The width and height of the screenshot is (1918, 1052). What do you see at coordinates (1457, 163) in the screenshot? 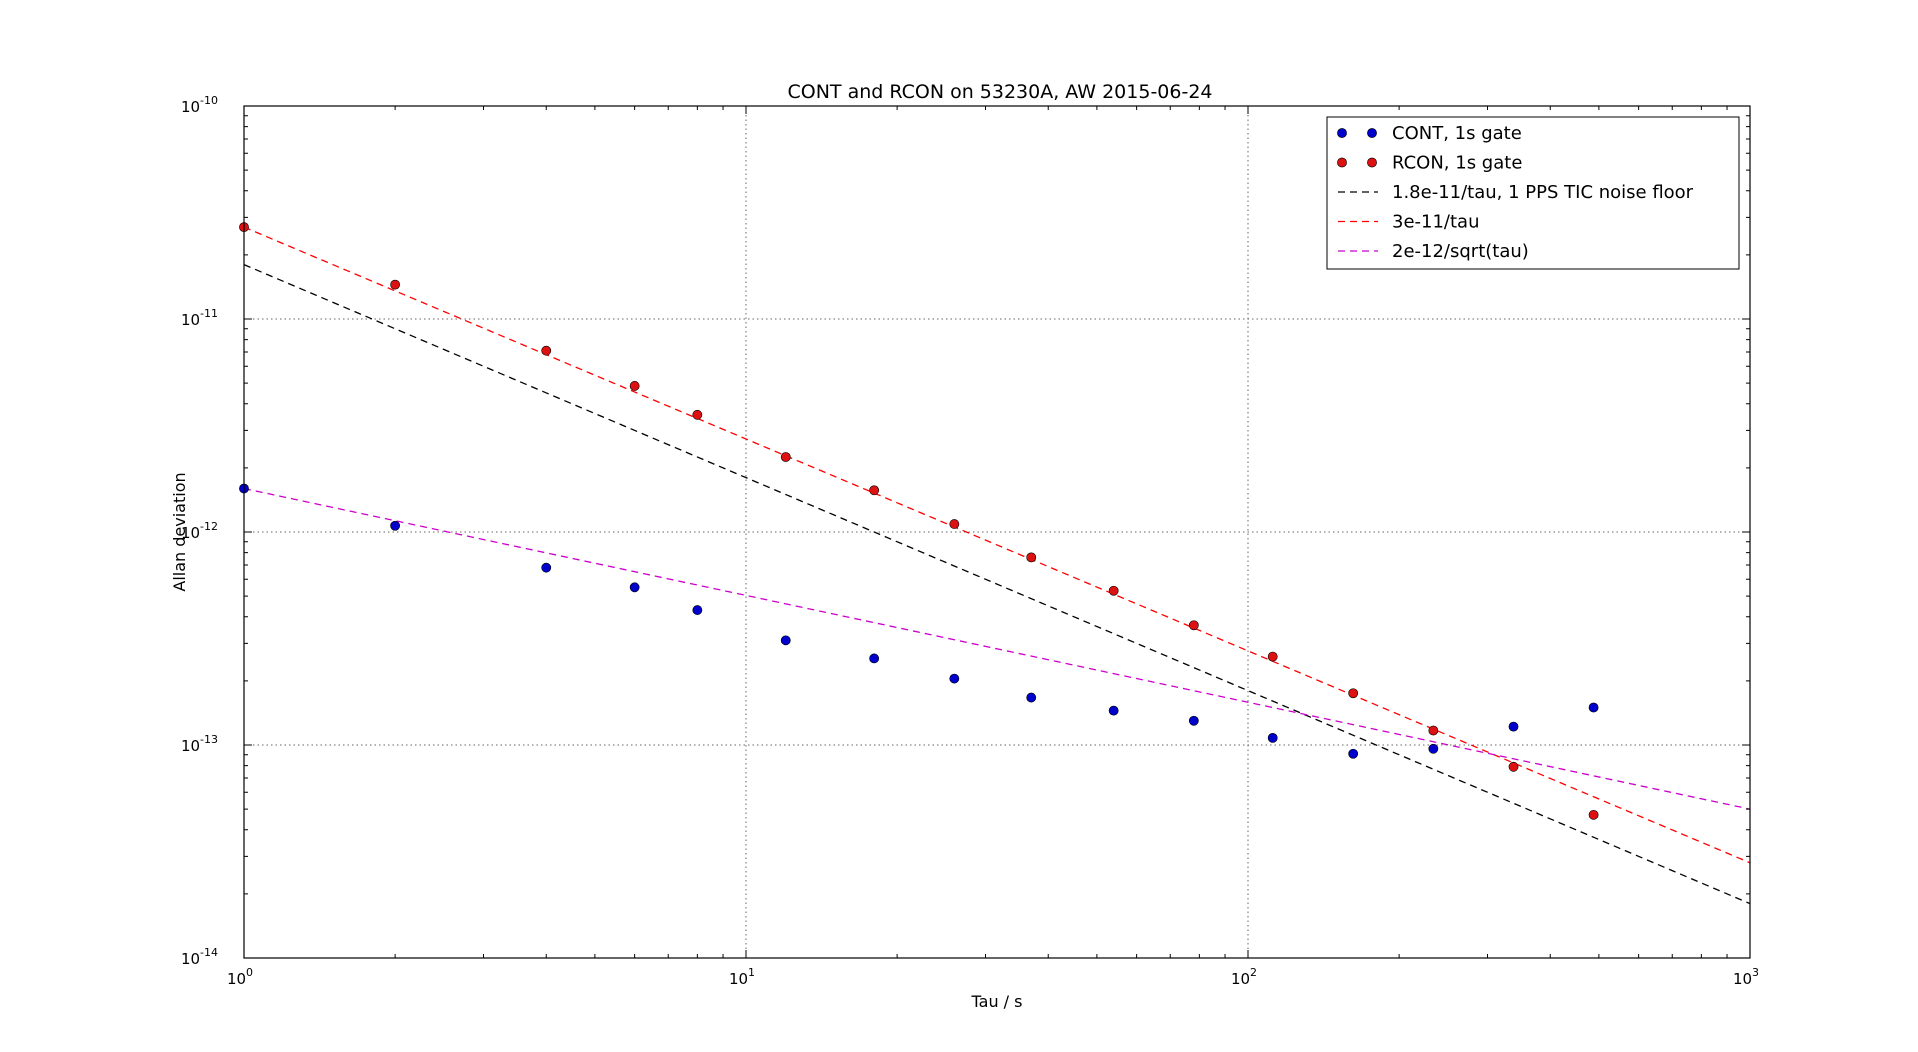
I see `legend-label: RCON, 1s gate` at bounding box center [1457, 163].